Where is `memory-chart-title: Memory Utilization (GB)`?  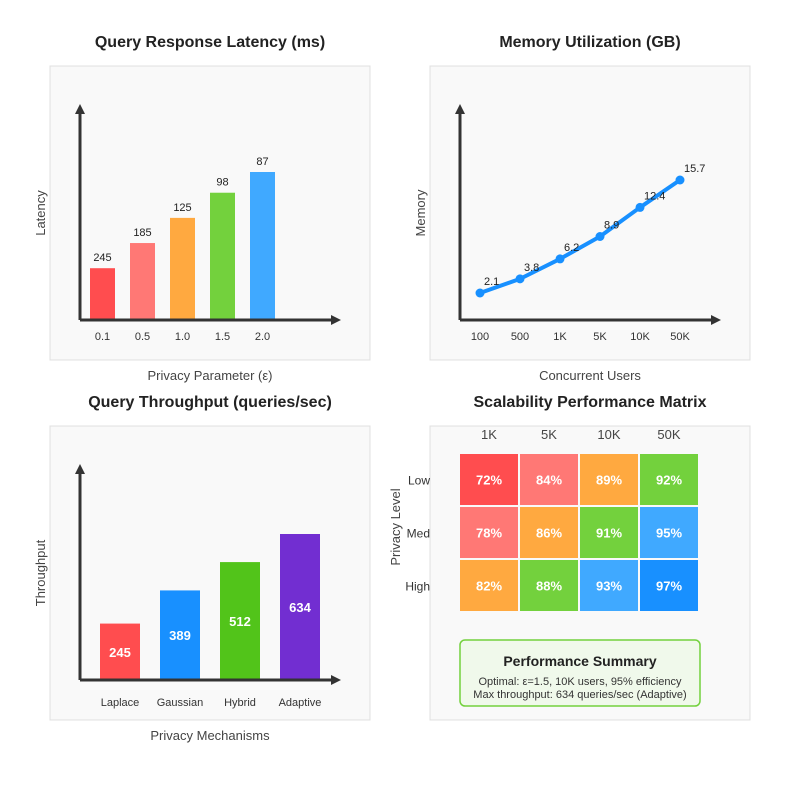 memory-chart-title: Memory Utilization (GB) is located at coordinates (589, 42).